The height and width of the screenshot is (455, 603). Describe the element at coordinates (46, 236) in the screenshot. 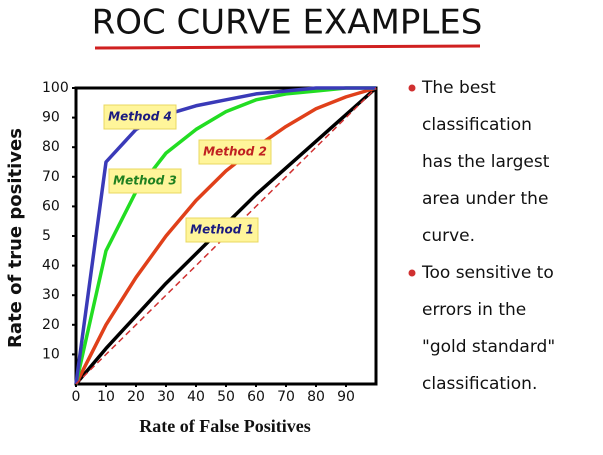

I see `y-tick-label: 5` at that location.